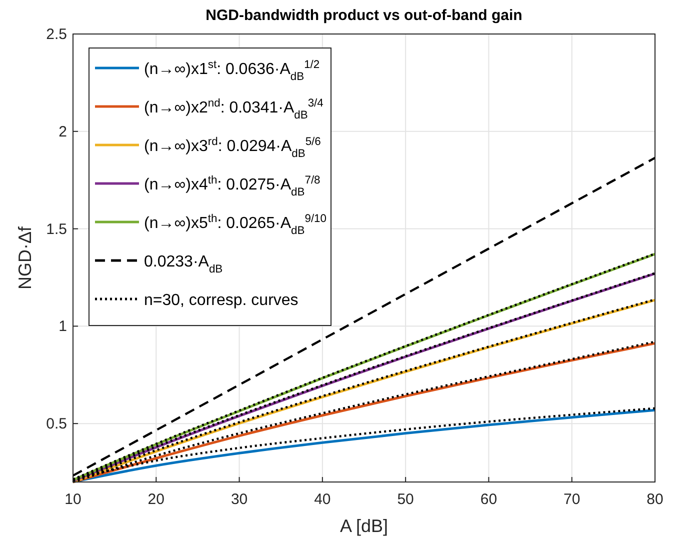 Image resolution: width=675 pixels, height=546 pixels. Describe the element at coordinates (25, 258) in the screenshot. I see `y-axis-title: NGD·Δf` at that location.